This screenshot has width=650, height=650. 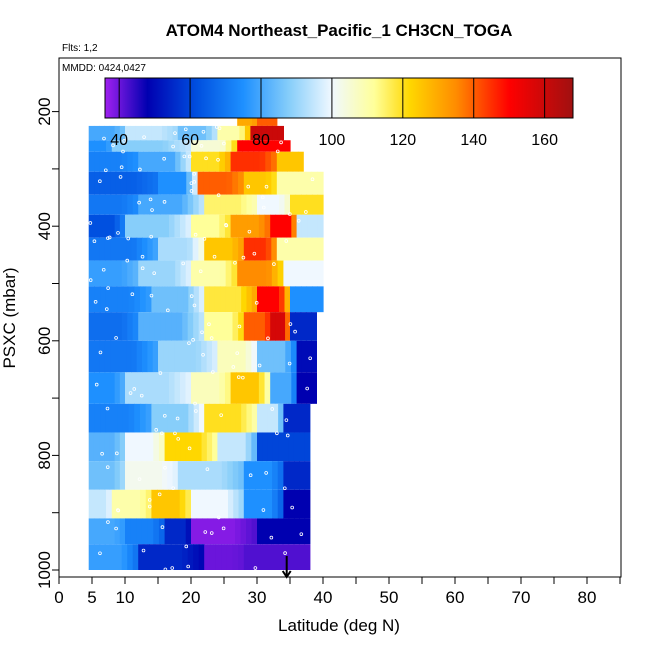 I want to click on colorbar-tick-label: 120, so click(x=402, y=140).